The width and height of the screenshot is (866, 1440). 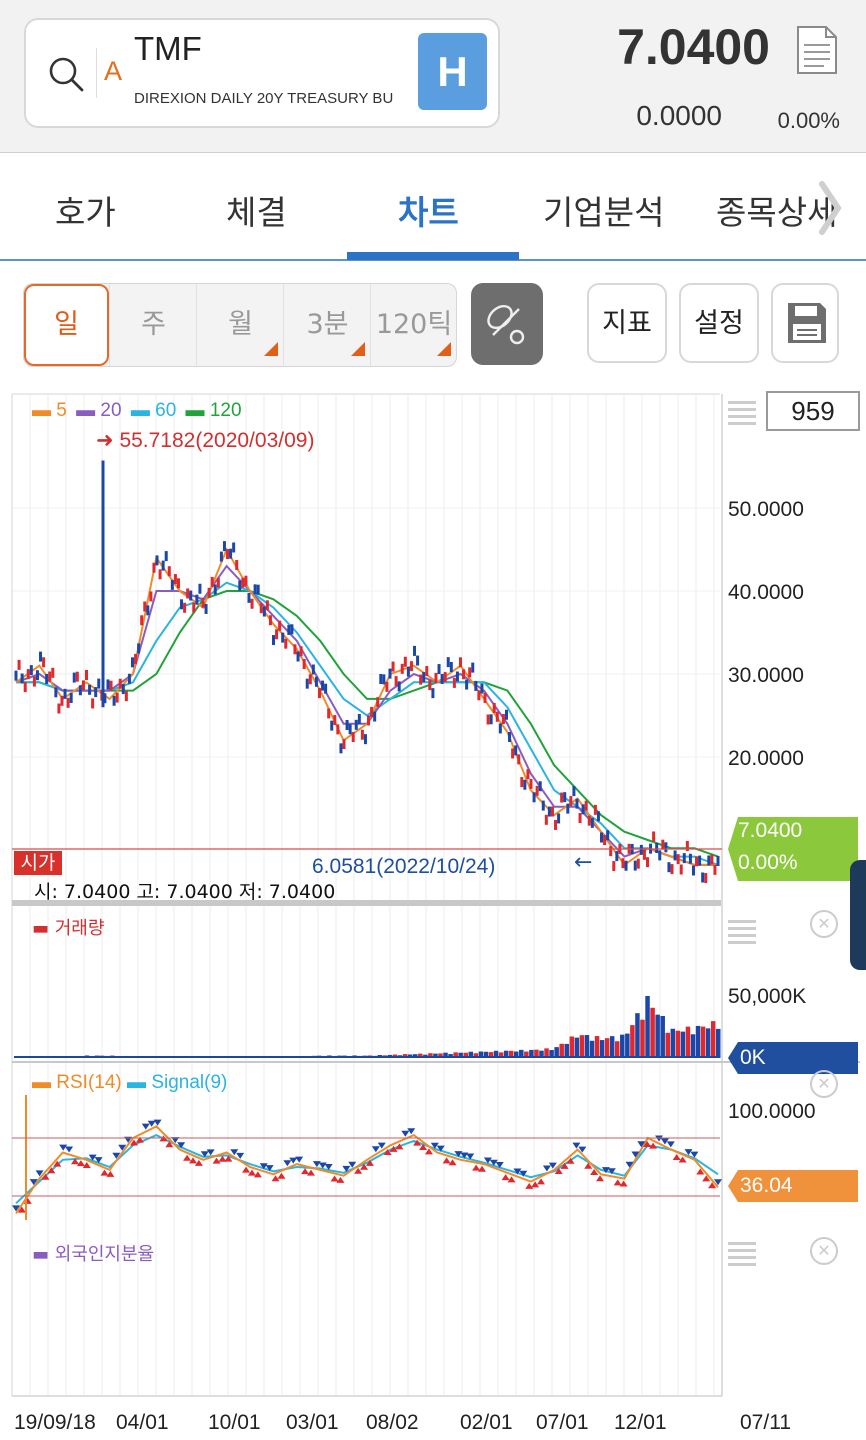 What do you see at coordinates (85, 212) in the screenshot?
I see `tab-orderbook: 호가` at bounding box center [85, 212].